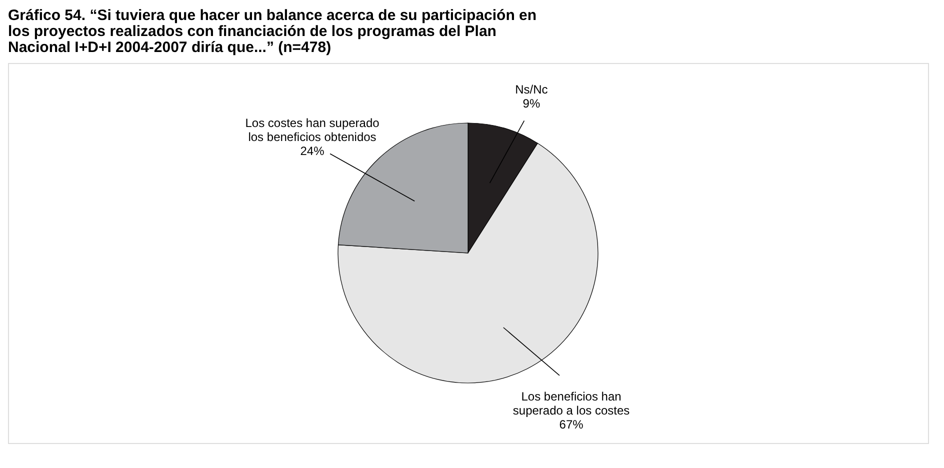 The height and width of the screenshot is (468, 944). I want to click on slice-label: Los beneficios han superado a los costes, so click(571, 404).